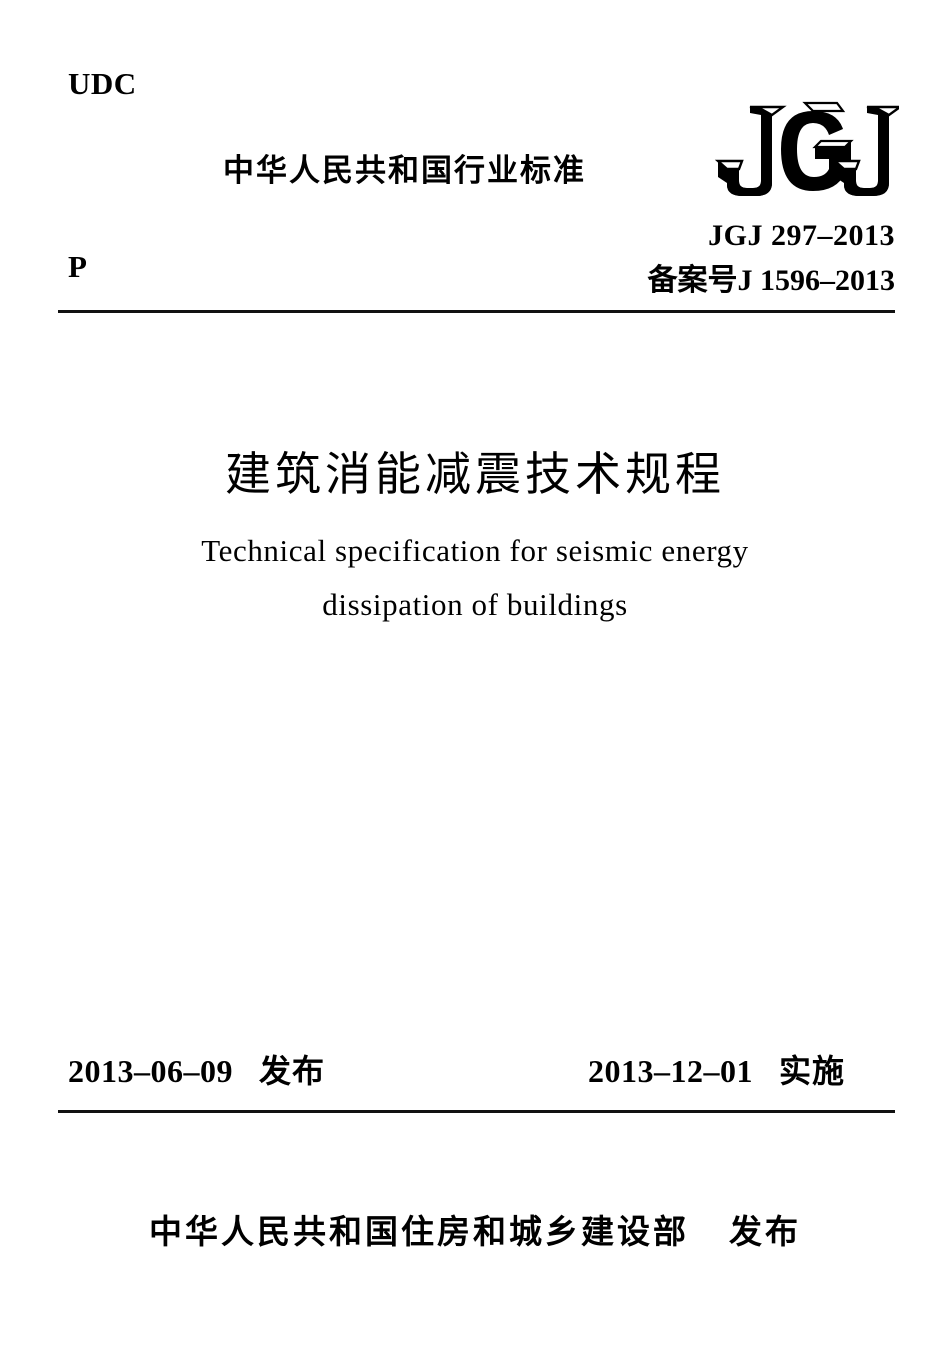 The width and height of the screenshot is (950, 1357). I want to click on jgj-3d-logo-icon, so click(804, 149).